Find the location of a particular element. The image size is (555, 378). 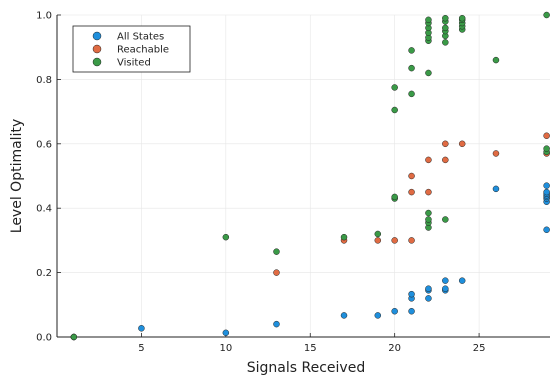

y-tick-label: 0.8 is located at coordinates (44, 80).